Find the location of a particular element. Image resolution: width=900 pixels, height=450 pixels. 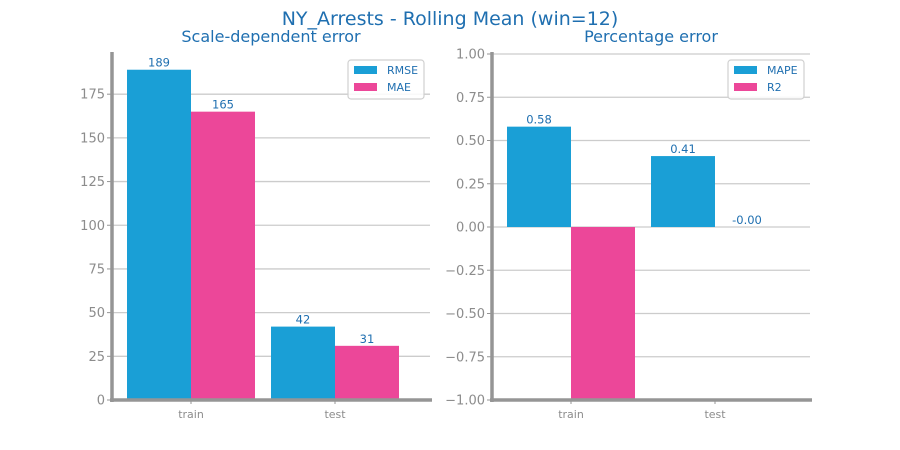

figure-title: NY_Arrests - Rolling Mean (win=12) is located at coordinates (450, 19).